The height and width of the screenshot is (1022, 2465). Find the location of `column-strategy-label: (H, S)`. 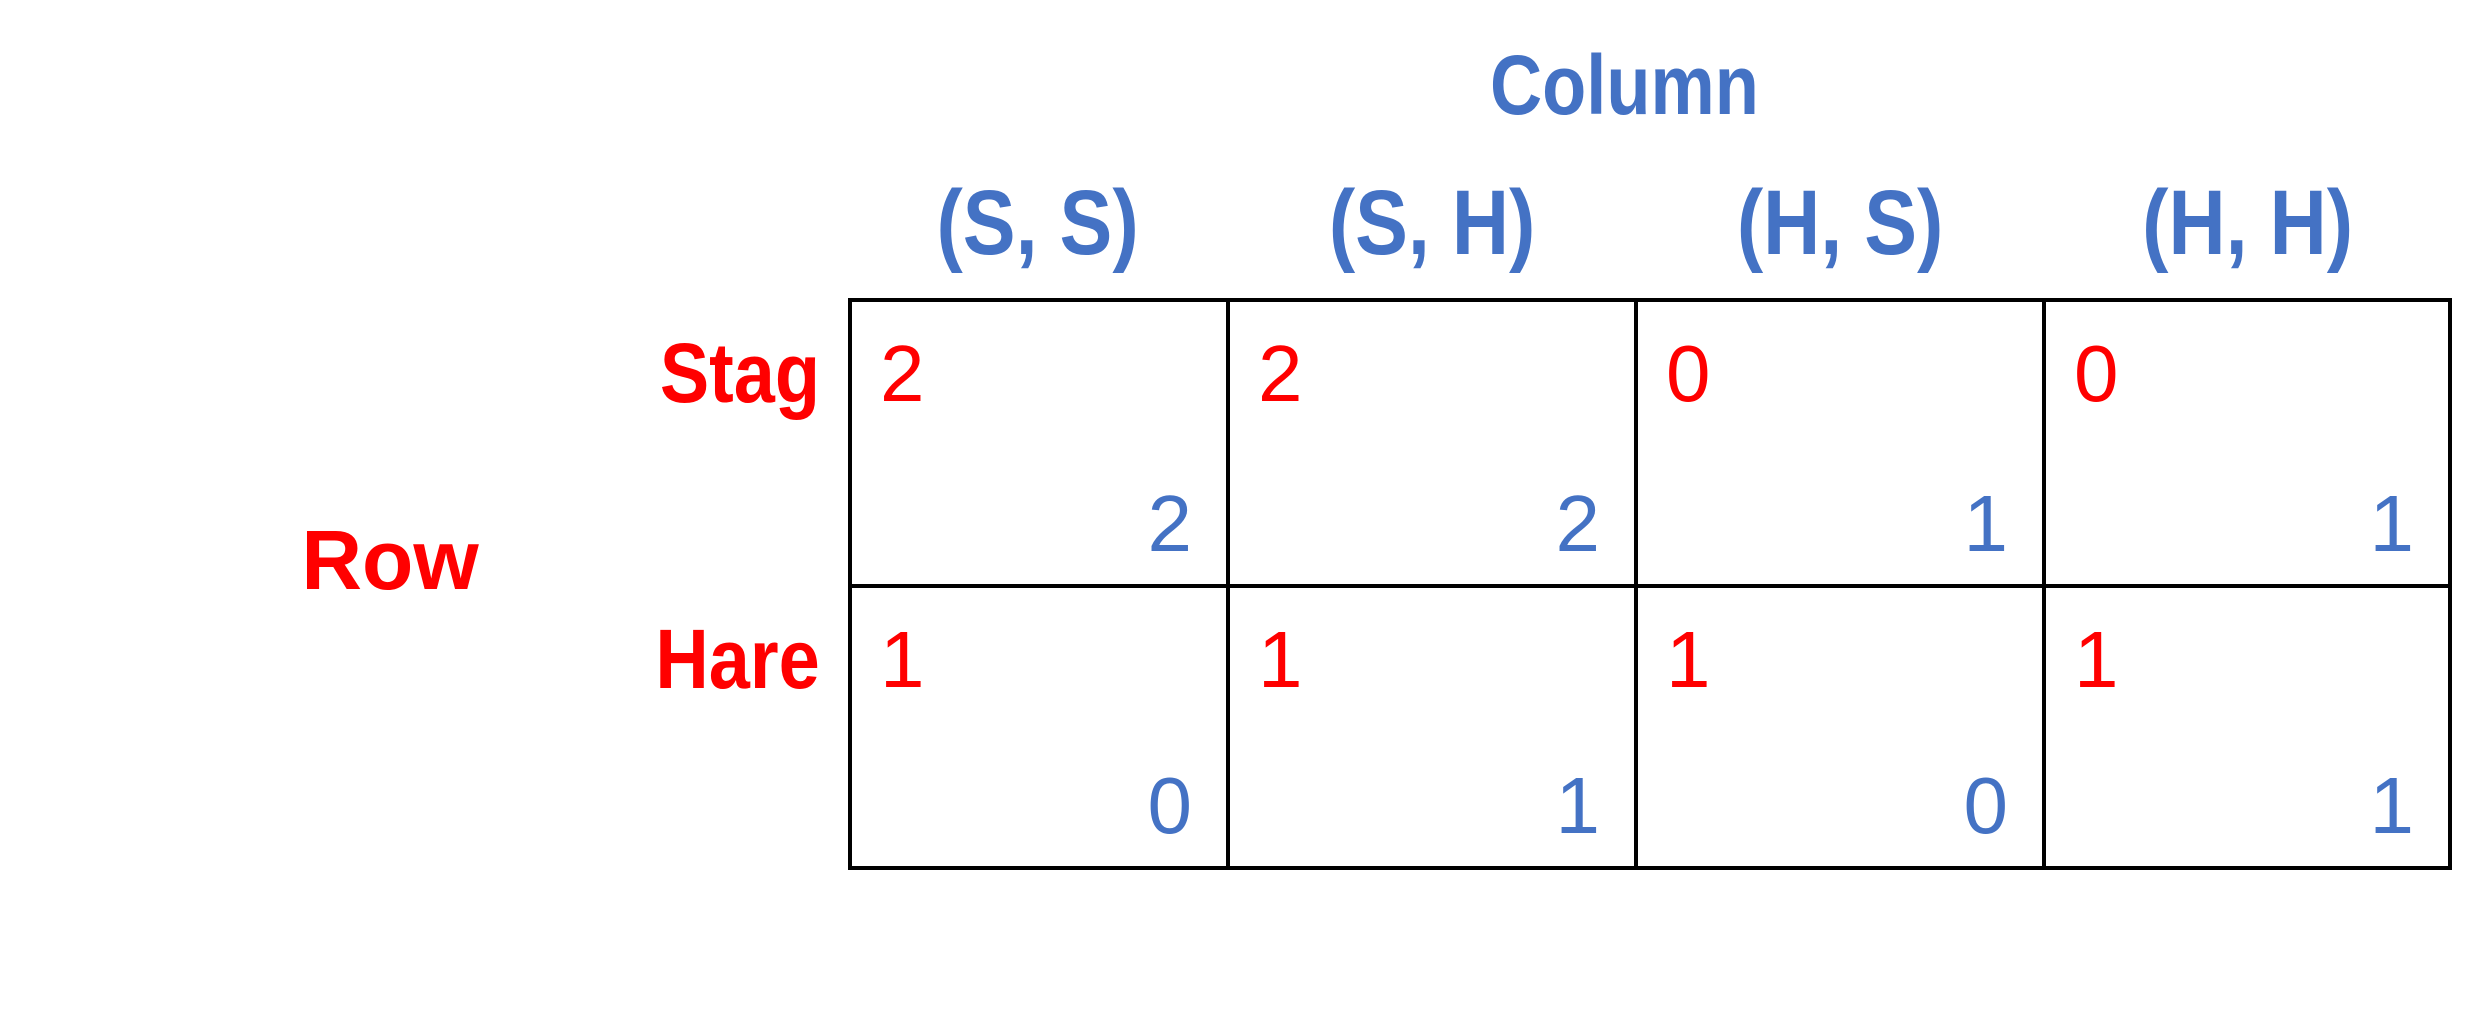

column-strategy-label: (H, S) is located at coordinates (1840, 223).